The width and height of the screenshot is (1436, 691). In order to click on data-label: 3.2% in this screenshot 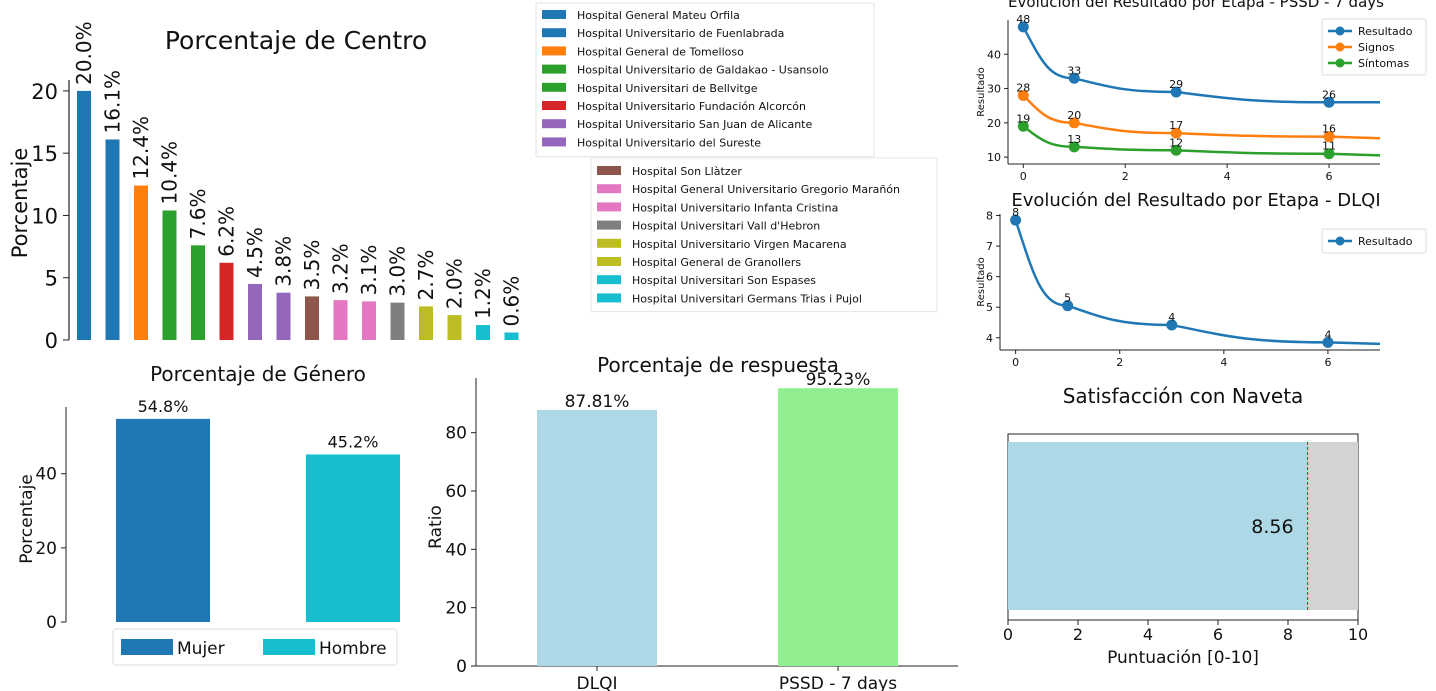, I will do `click(341, 268)`.